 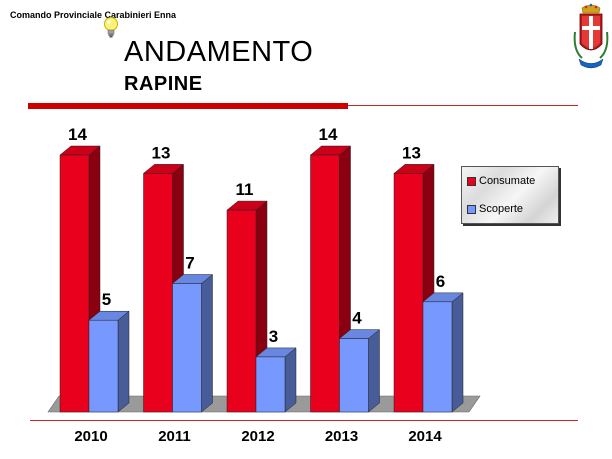 I want to click on header-rule-thick, so click(x=188, y=106).